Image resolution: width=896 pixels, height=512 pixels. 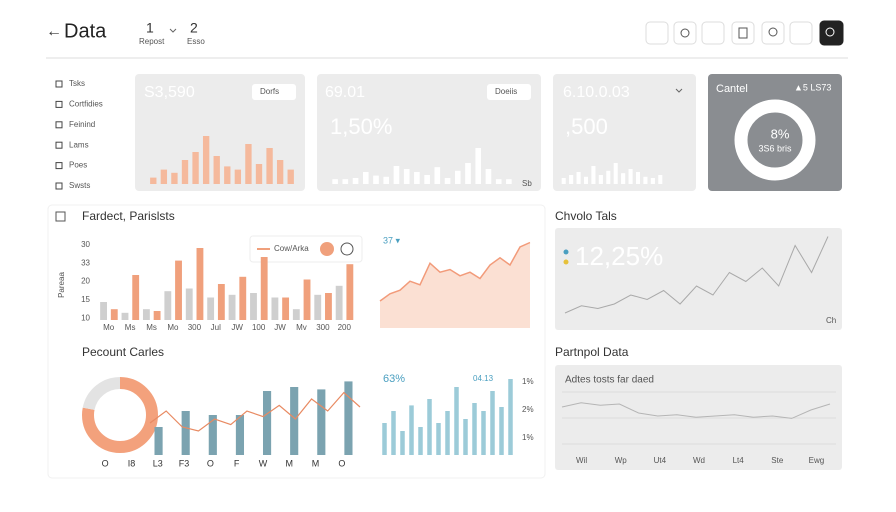 What do you see at coordinates (123, 352) in the screenshot?
I see `panel-title: Pecount Carles` at bounding box center [123, 352].